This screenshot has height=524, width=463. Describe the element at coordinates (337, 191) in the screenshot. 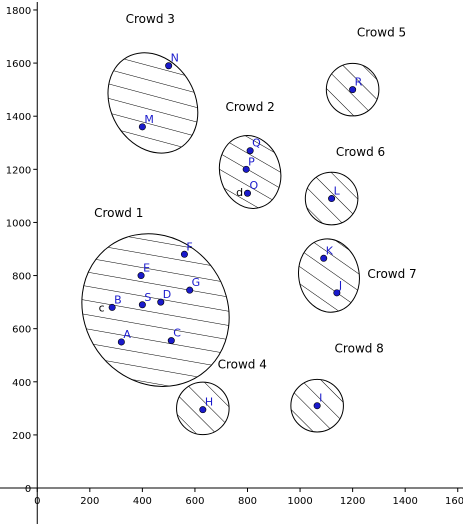

I see `point-label: L` at that location.